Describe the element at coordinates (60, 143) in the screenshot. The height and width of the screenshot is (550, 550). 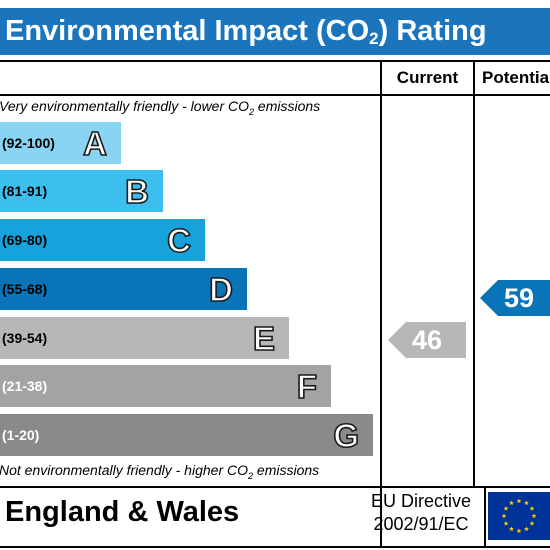
I see `band-a: (92-100) A` at that location.